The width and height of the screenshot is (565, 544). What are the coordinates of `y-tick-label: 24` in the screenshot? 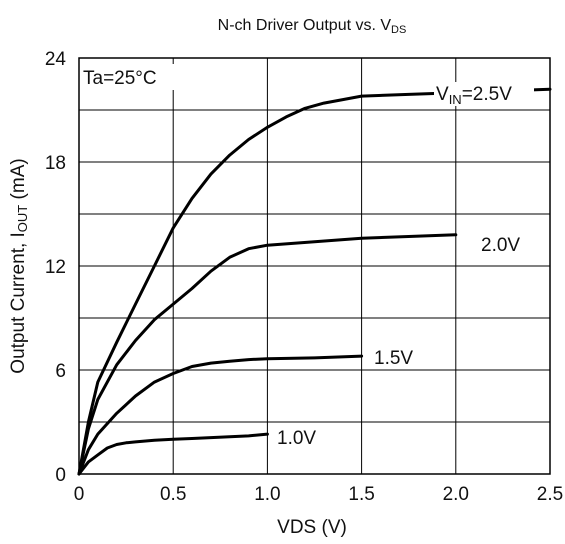 It's located at (56, 59).